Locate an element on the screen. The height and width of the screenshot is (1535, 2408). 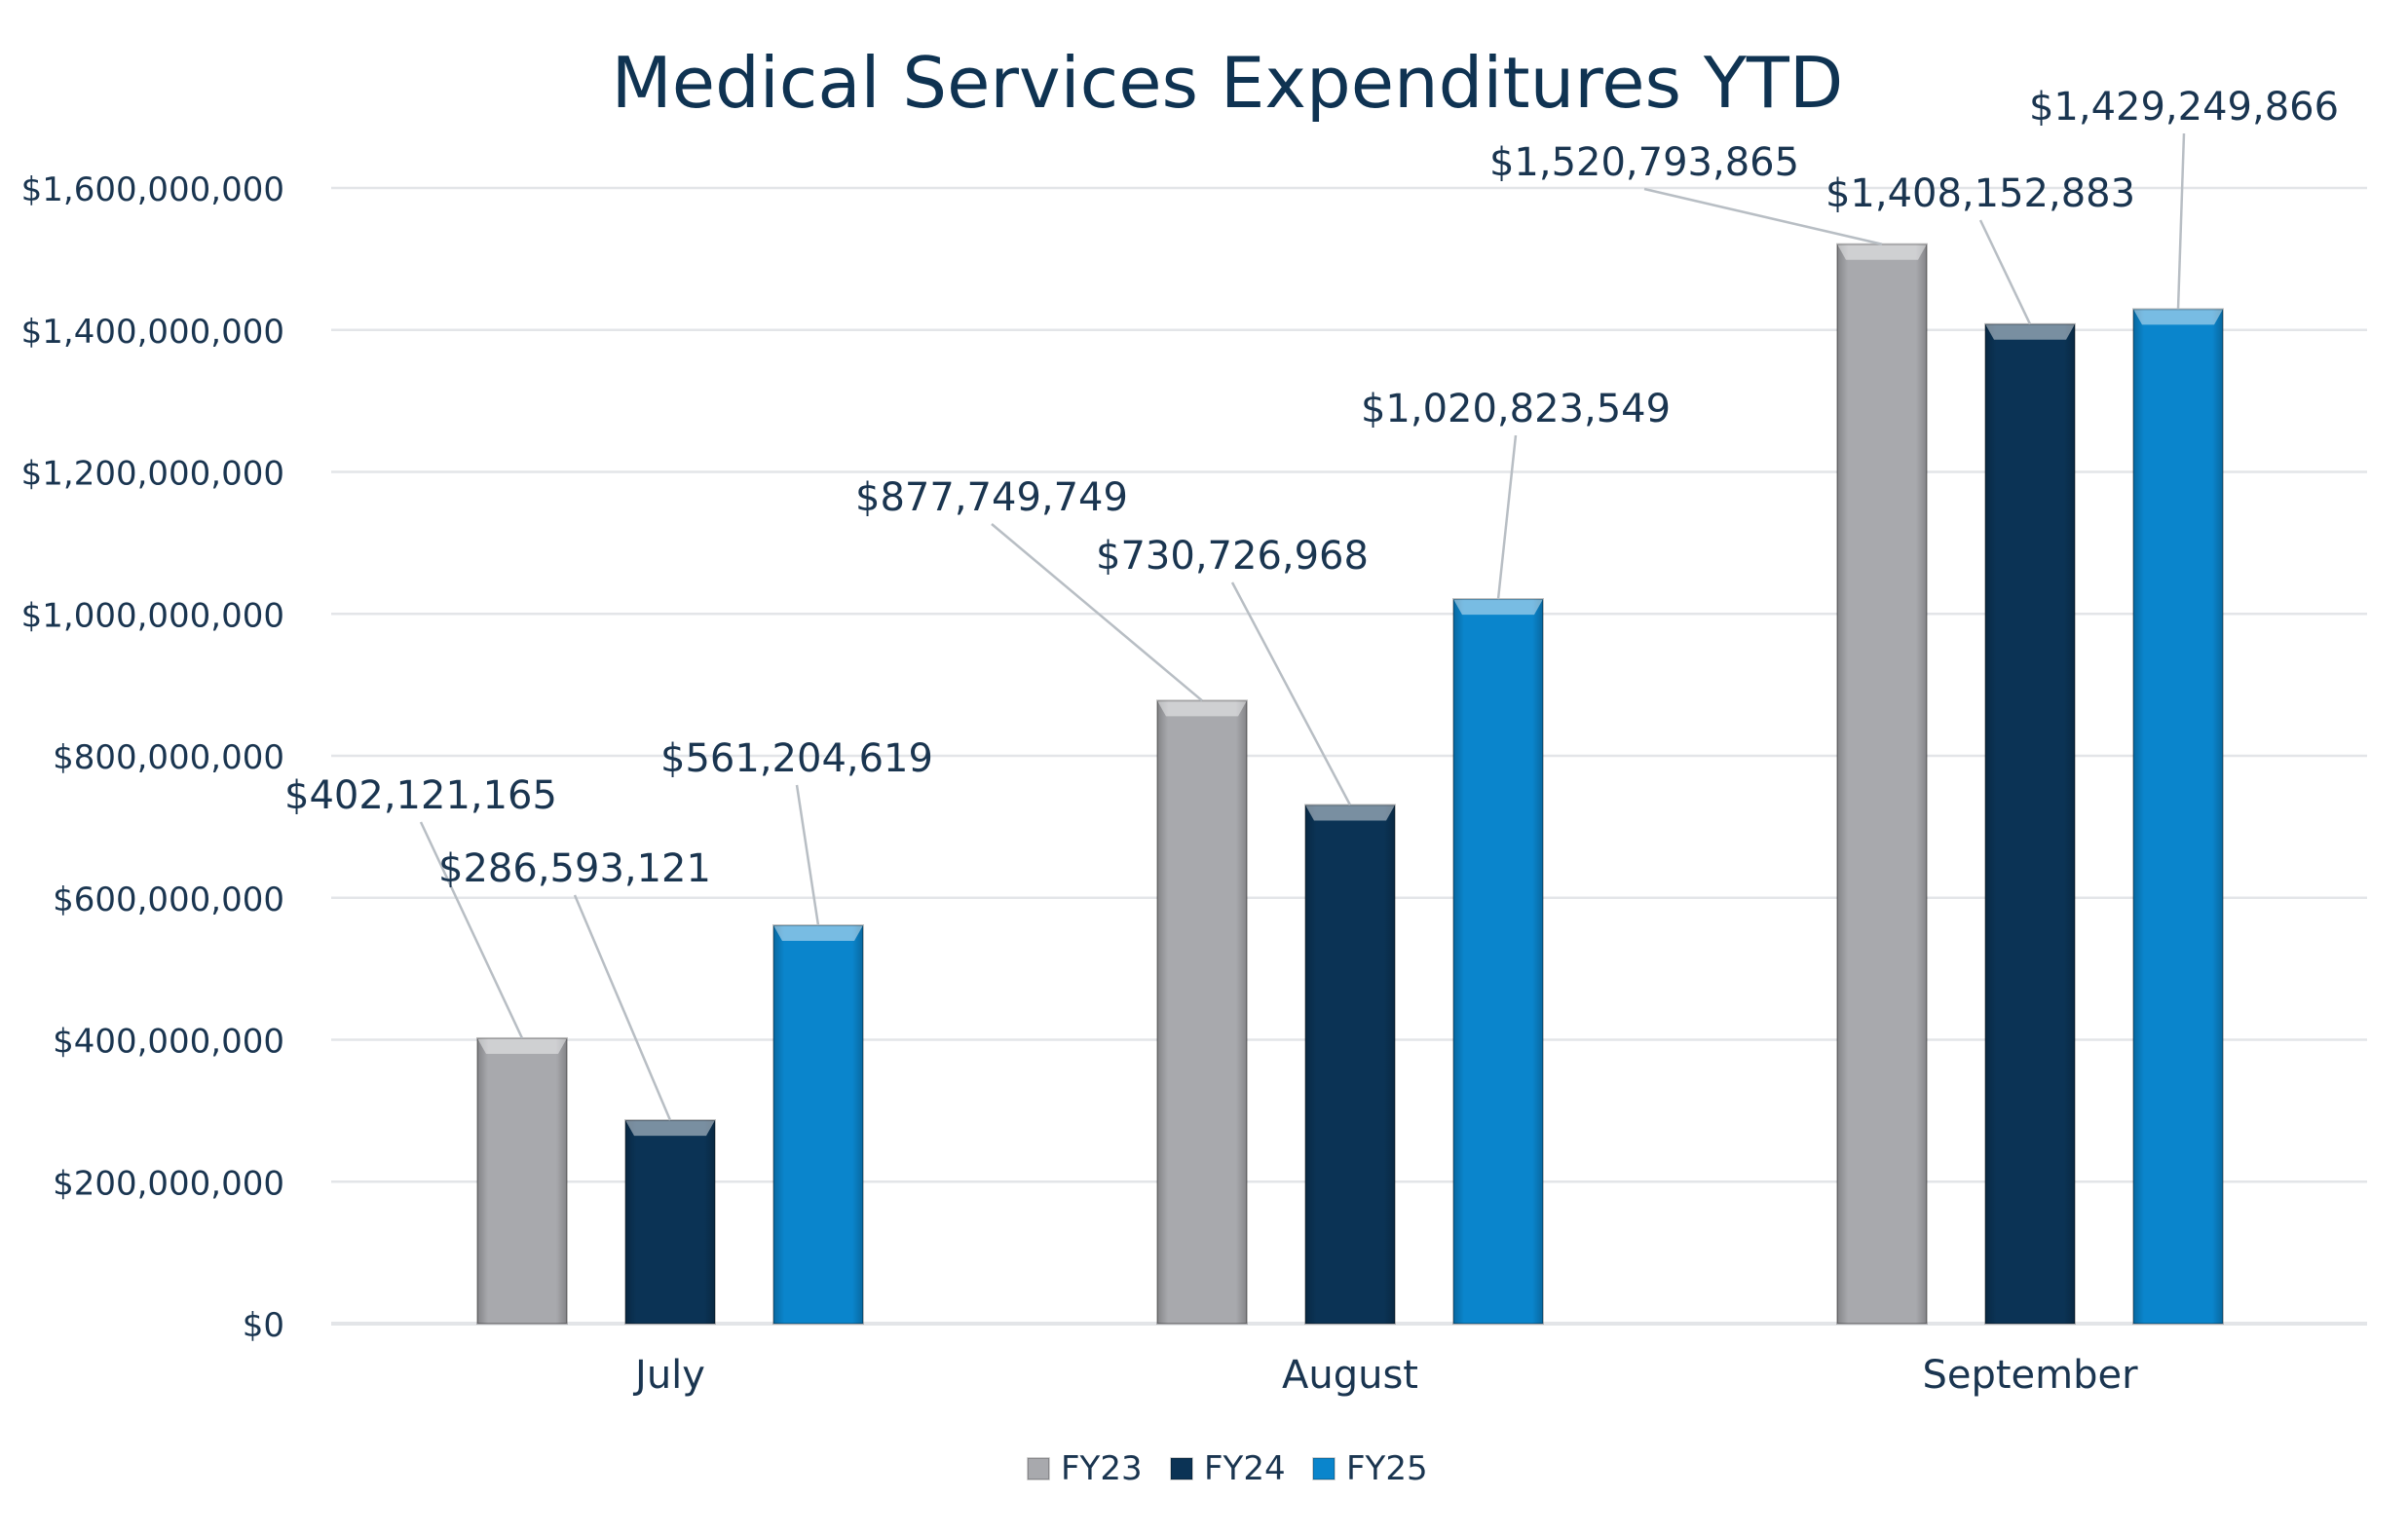
y-tick-label: $400,000,000 is located at coordinates (168, 1042).